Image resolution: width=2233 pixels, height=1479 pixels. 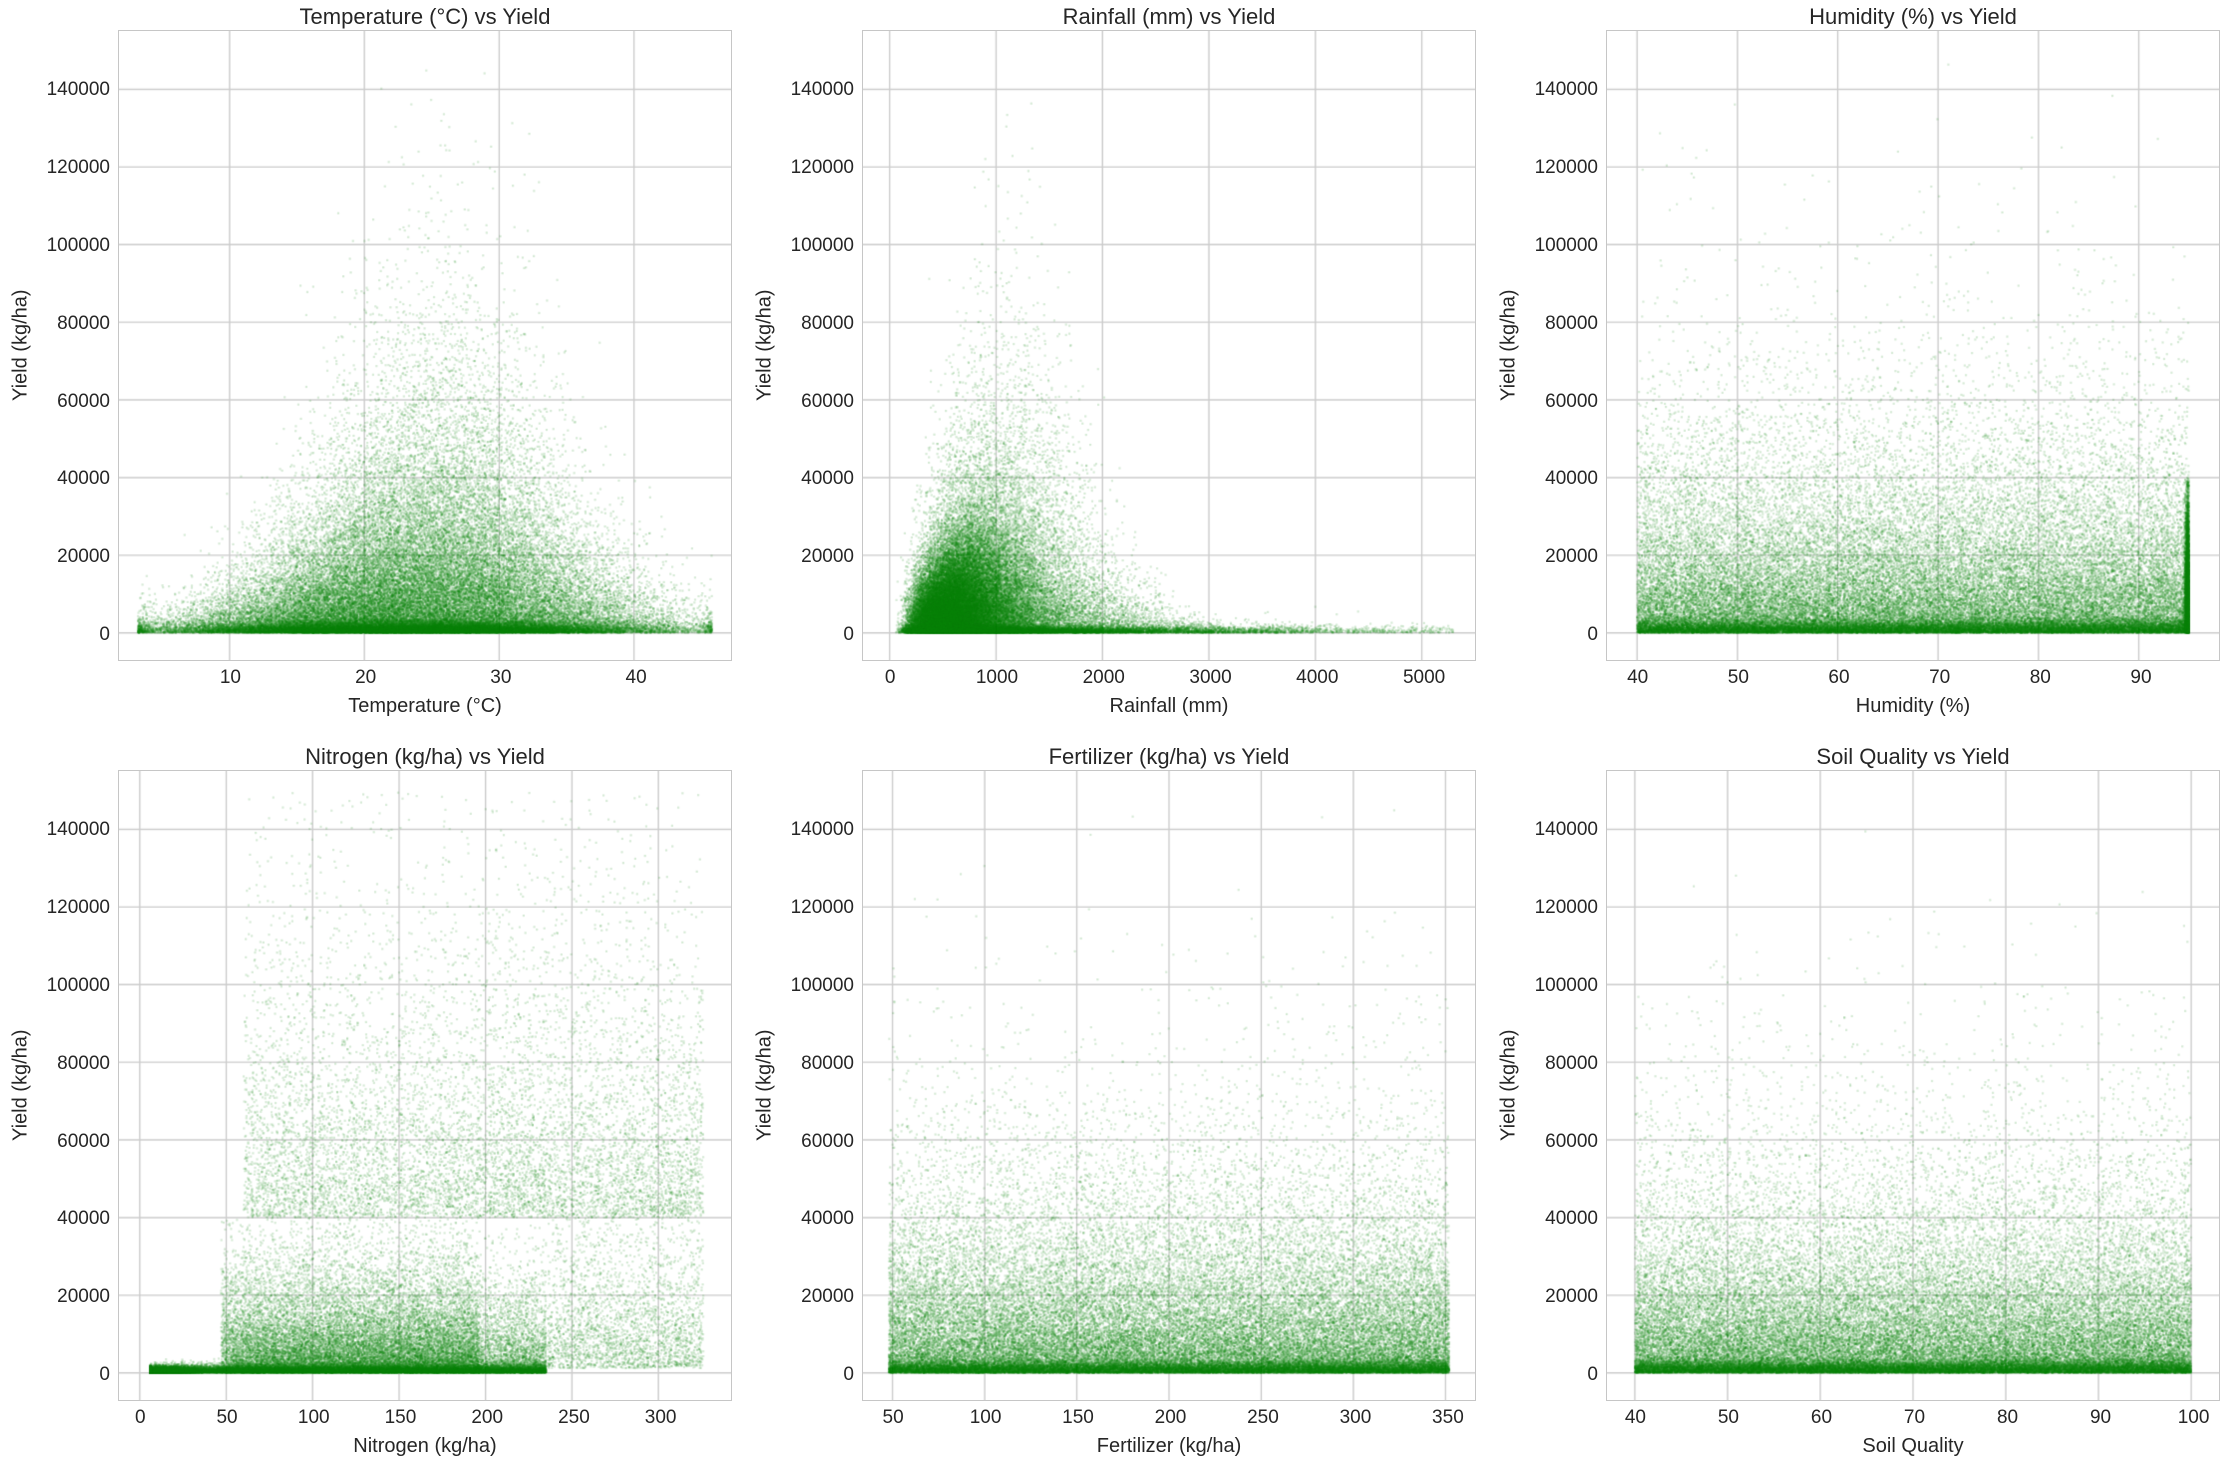 What do you see at coordinates (1355, 1417) in the screenshot?
I see `x-tick-label: 300` at bounding box center [1355, 1417].